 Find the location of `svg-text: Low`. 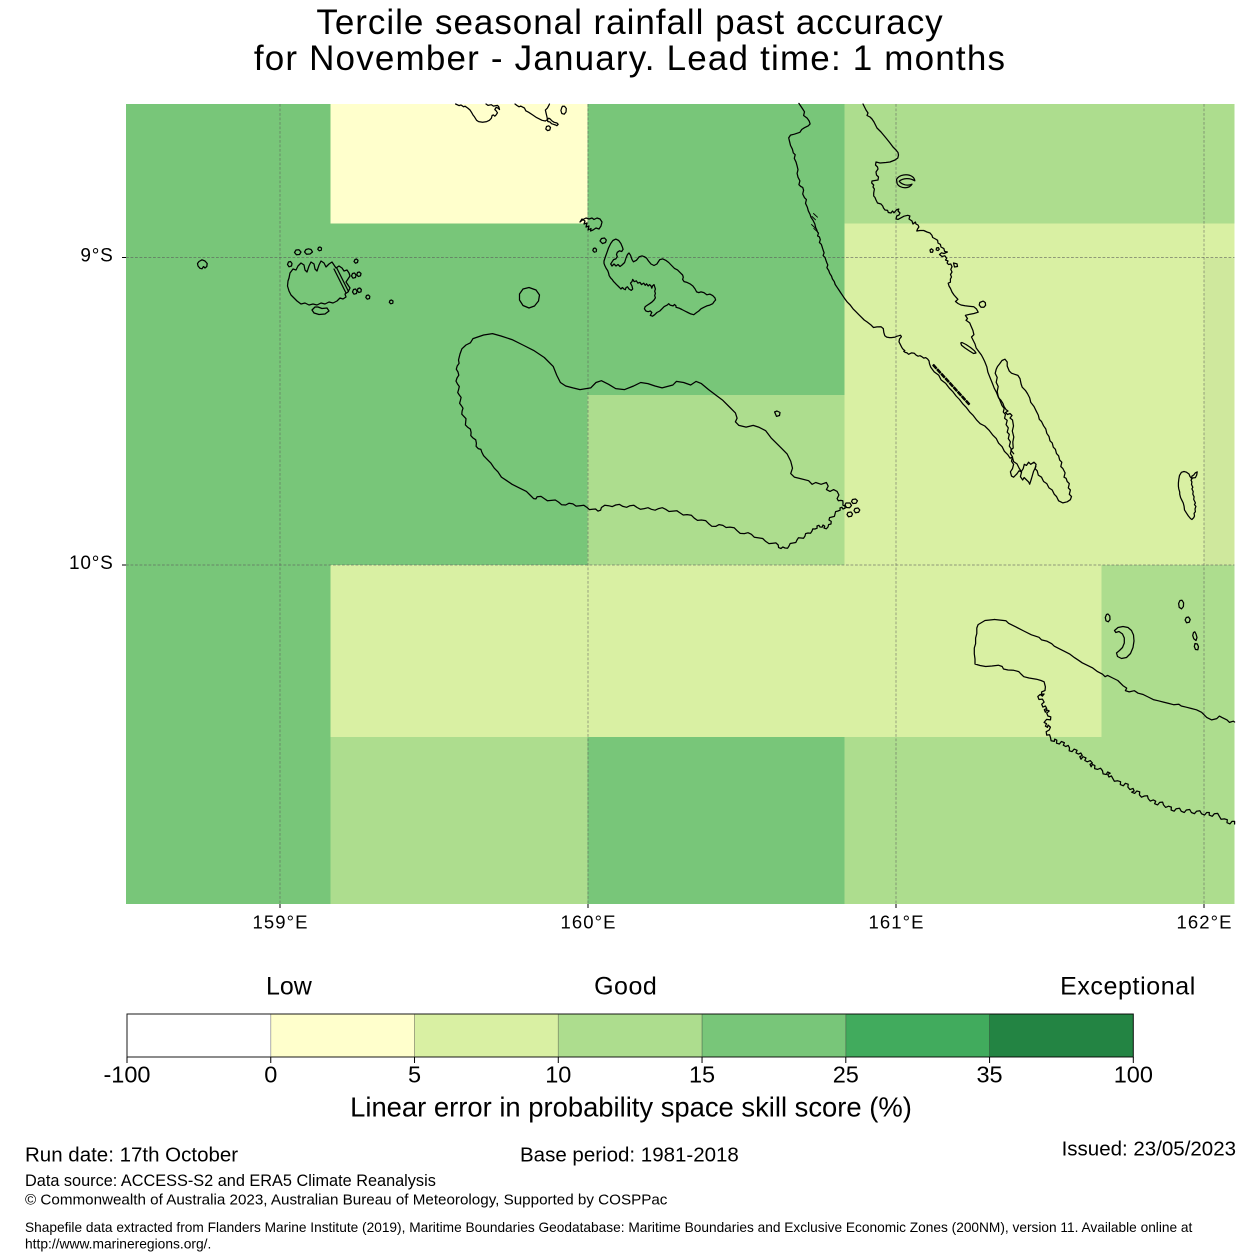

svg-text: Low is located at coordinates (289, 987).